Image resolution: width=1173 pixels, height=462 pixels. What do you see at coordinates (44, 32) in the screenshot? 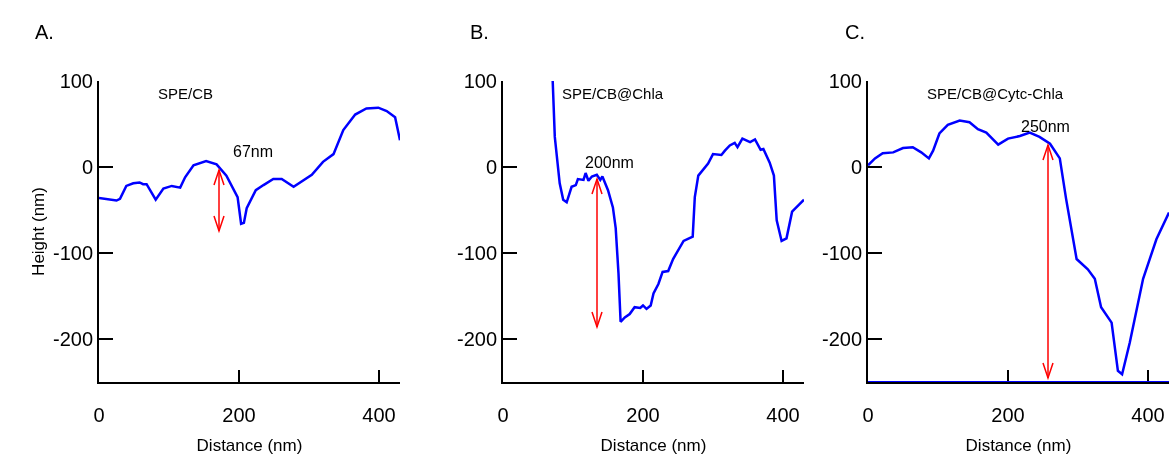
I see `chart-title: A.` at bounding box center [44, 32].